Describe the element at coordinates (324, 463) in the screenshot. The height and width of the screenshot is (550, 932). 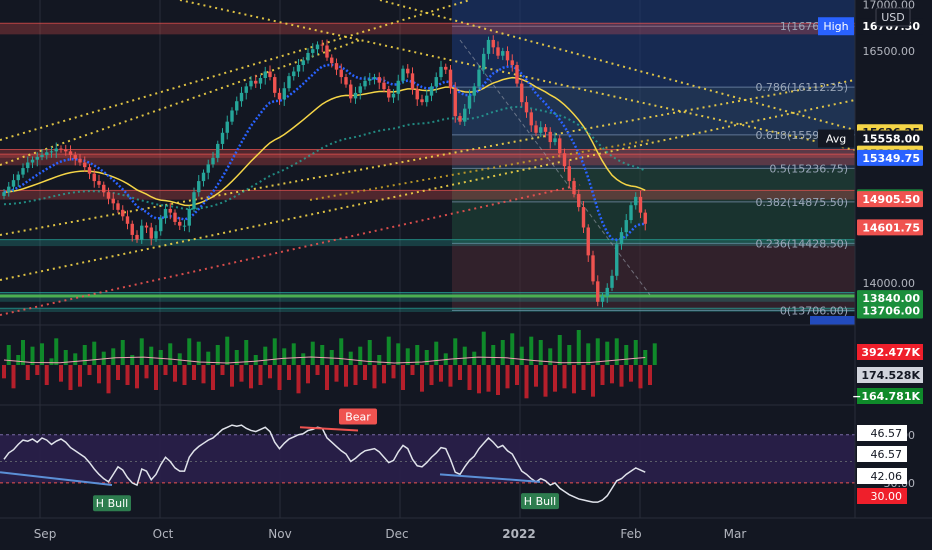
I see `rsi-line` at that location.